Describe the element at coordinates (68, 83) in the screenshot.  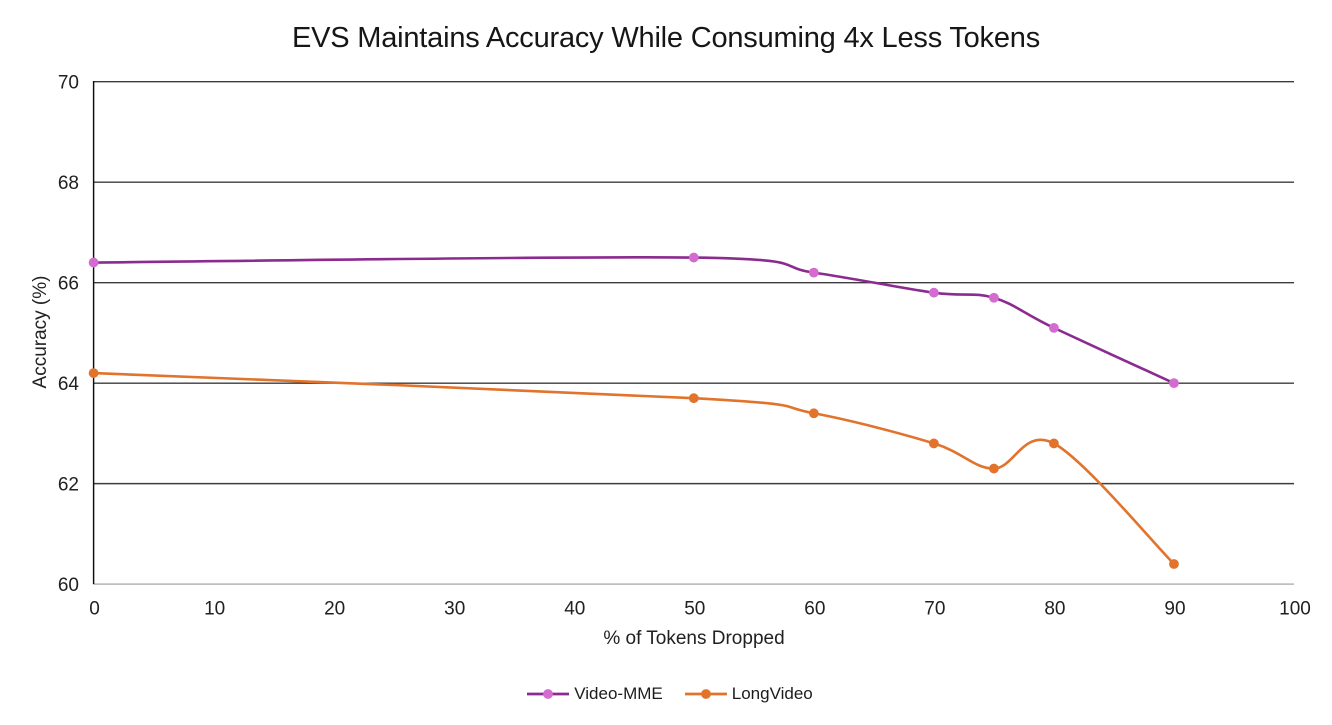
I see `y-tick-label-70: 70` at that location.